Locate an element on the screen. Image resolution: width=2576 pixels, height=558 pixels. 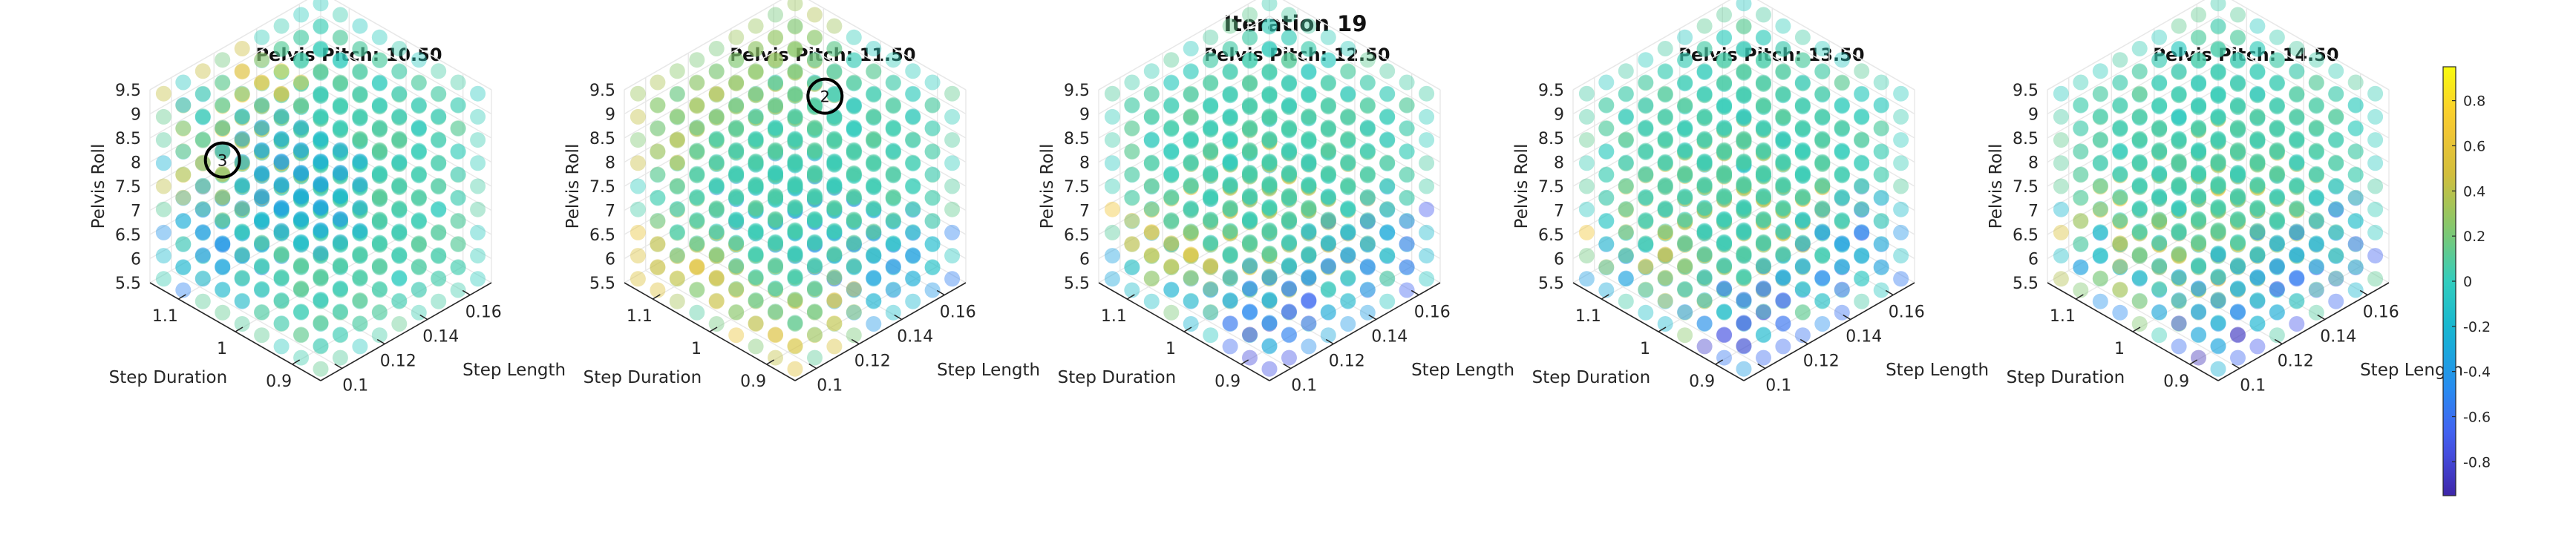
colorbar-tick-label: -0.6 is located at coordinates (2477, 418).